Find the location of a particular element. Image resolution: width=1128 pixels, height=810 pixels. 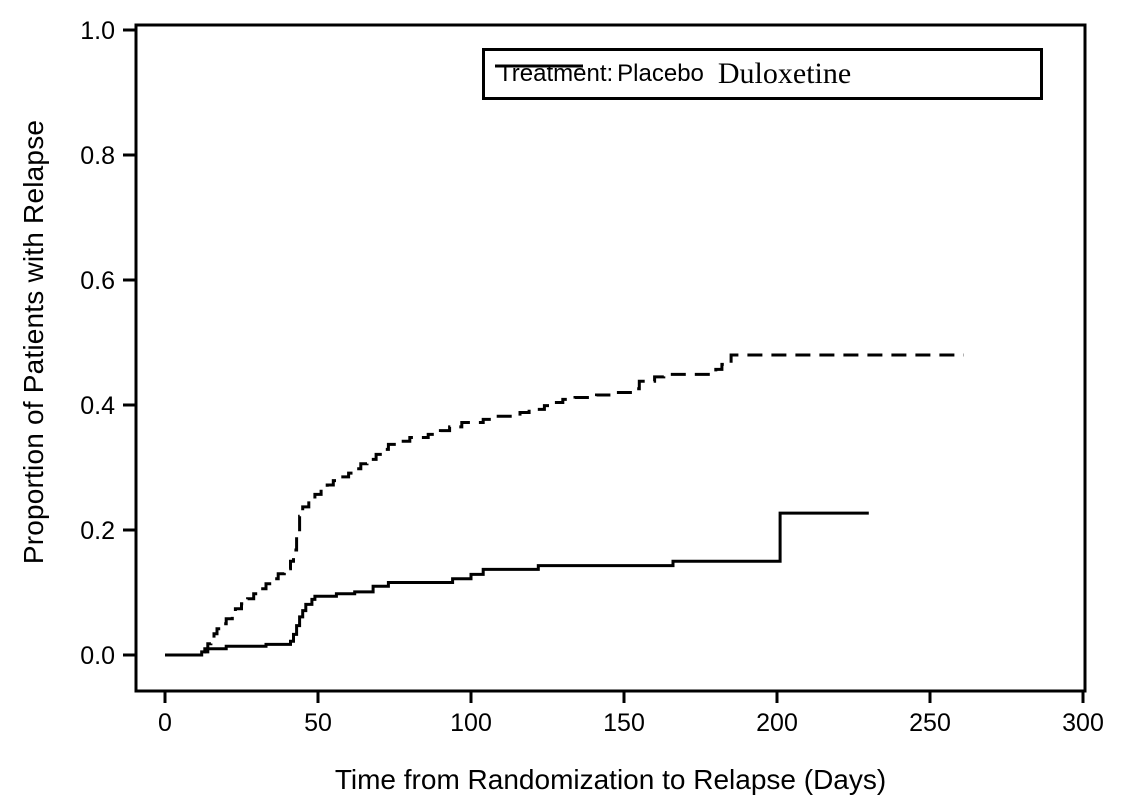

x-tick-label: 100 is located at coordinates (471, 723).